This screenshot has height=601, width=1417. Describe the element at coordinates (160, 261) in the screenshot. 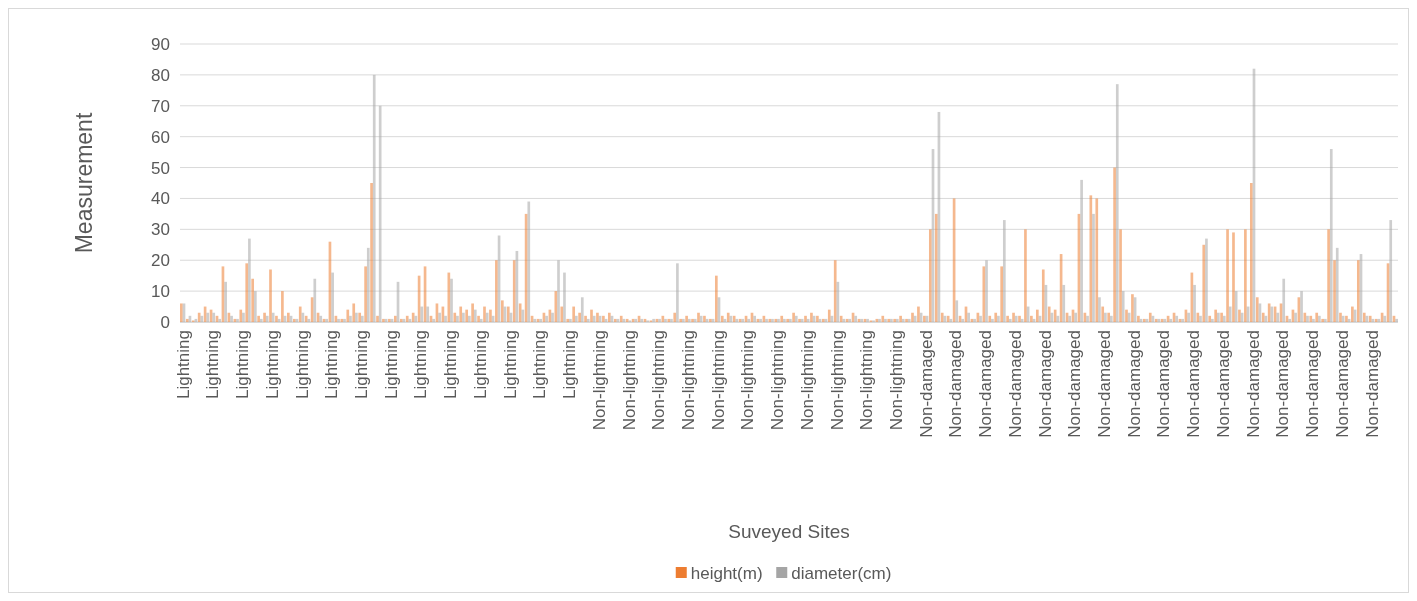

I see `y-tick-label: 20` at that location.